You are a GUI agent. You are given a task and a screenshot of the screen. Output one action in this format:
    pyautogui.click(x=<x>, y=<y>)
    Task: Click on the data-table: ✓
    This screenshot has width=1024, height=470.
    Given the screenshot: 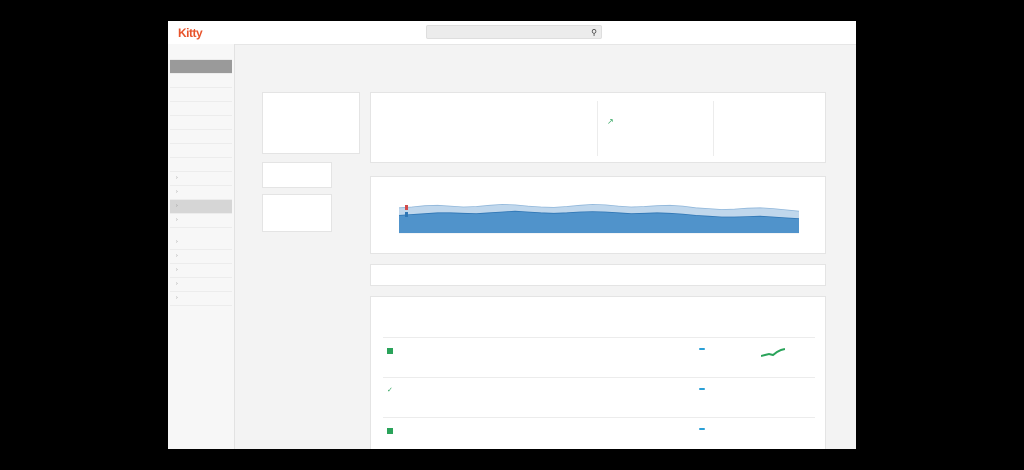 What is the action you would take?
    pyautogui.click(x=598, y=372)
    